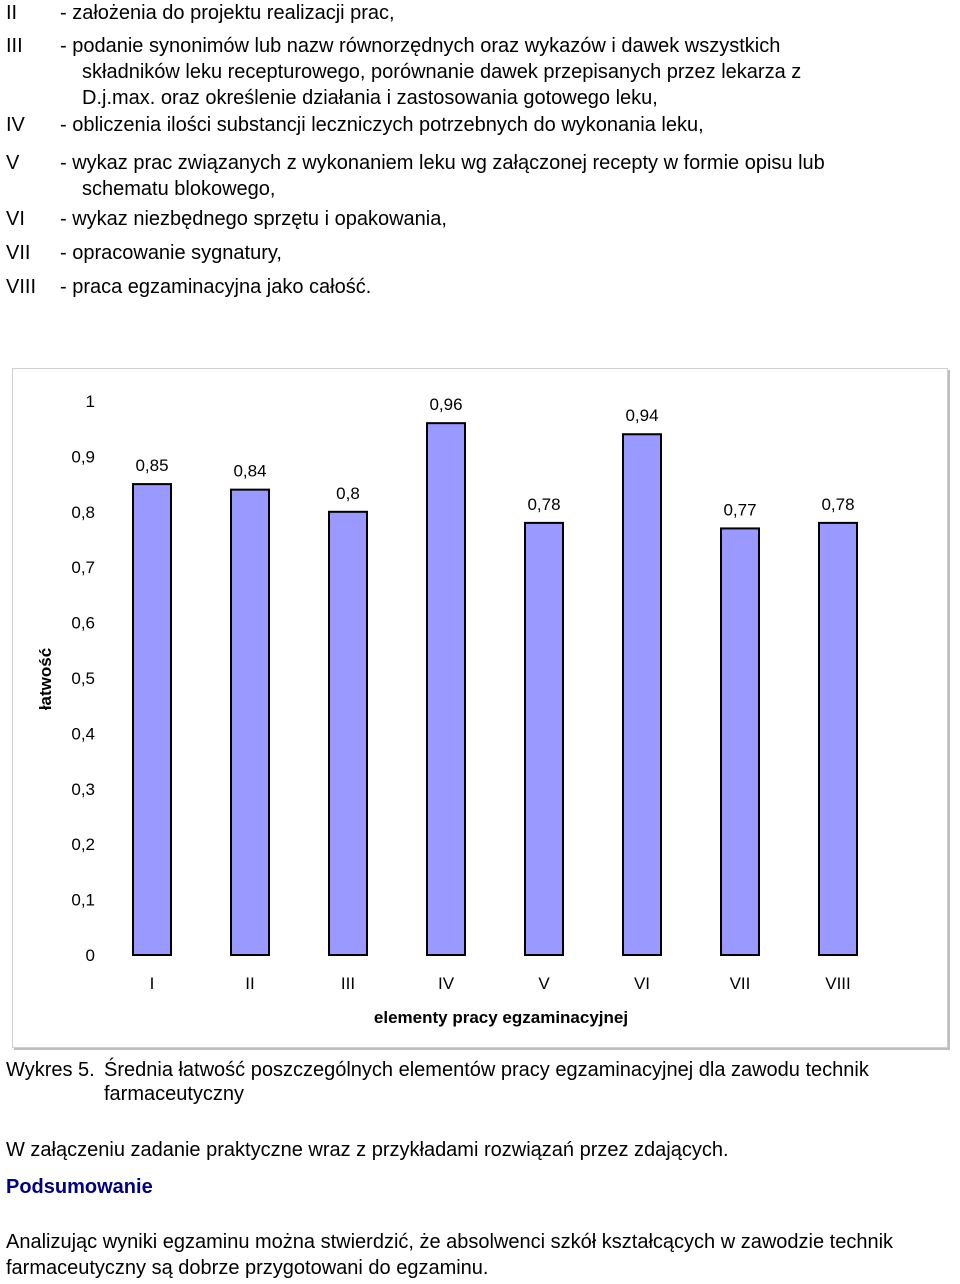 Image resolution: width=960 pixels, height=1284 pixels. Describe the element at coordinates (15, 219) in the screenshot. I see `list-item-roman: VI` at that location.